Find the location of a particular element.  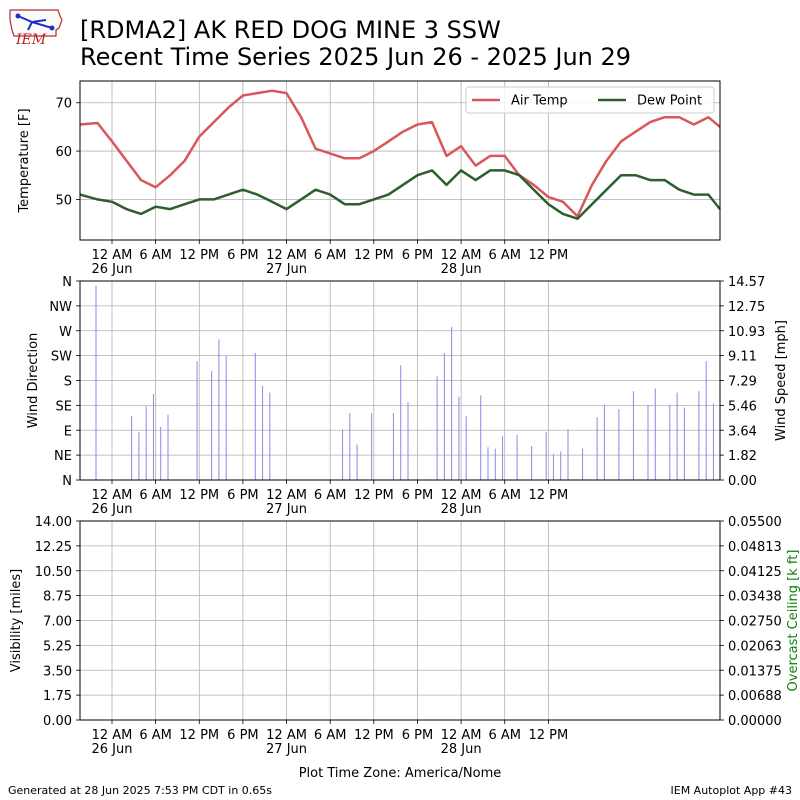

dew-point-line is located at coordinates (400, 194).